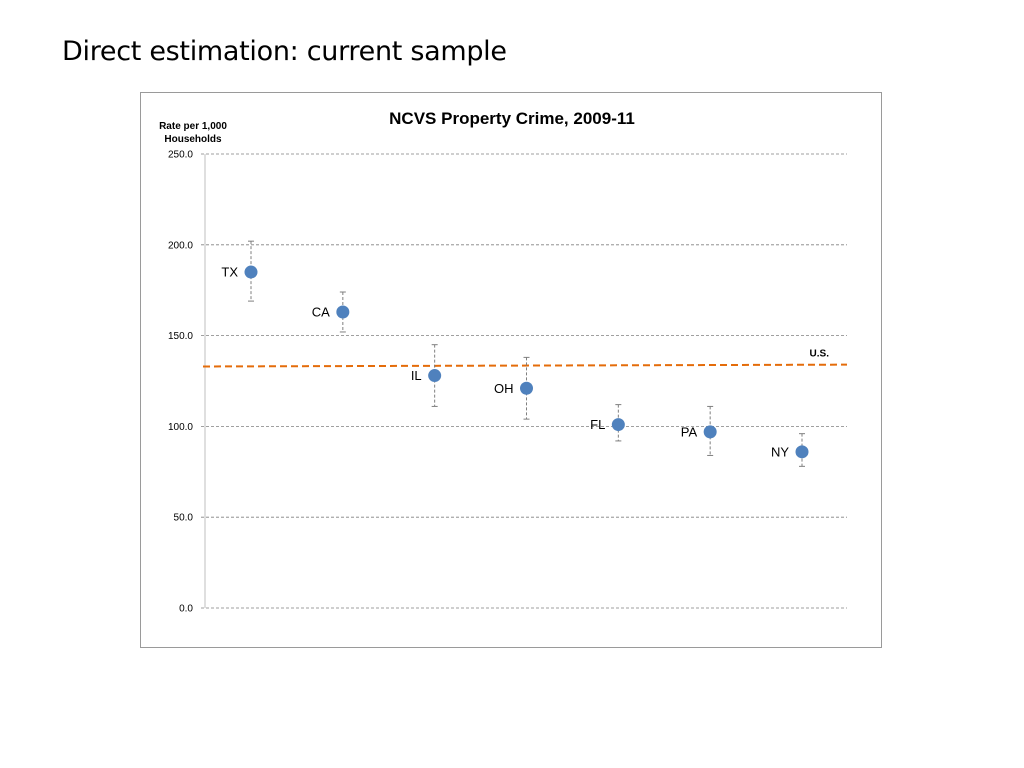  Describe the element at coordinates (229, 272) in the screenshot. I see `point-label: TX` at that location.